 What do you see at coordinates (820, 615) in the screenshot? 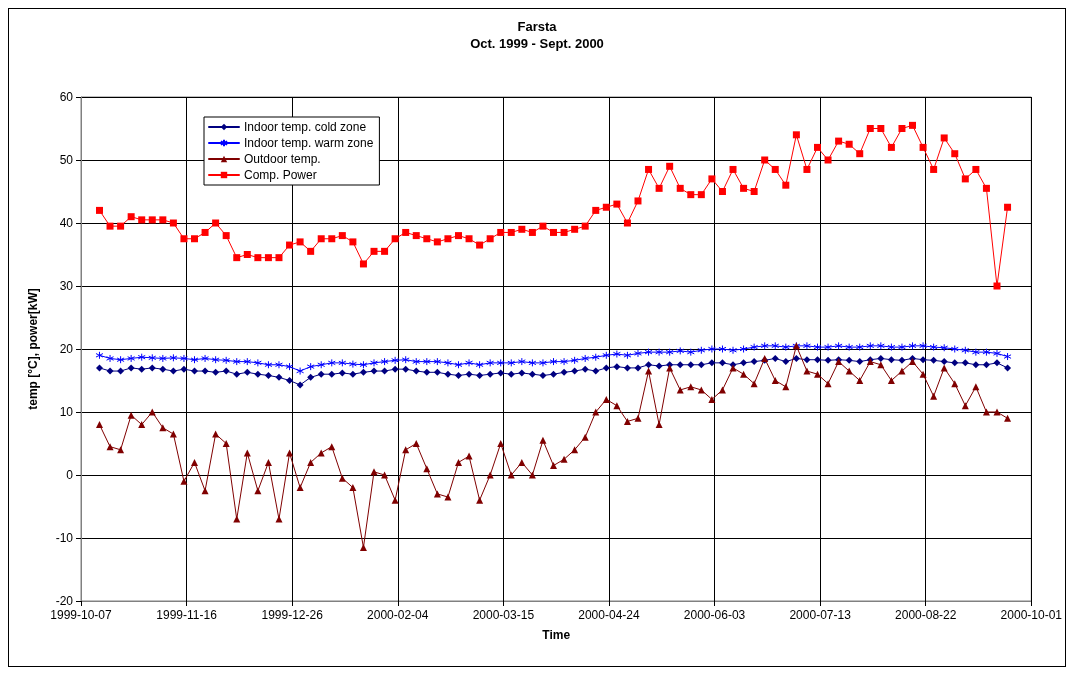
I see `x-tick-label: 2000-07-13` at bounding box center [820, 615].